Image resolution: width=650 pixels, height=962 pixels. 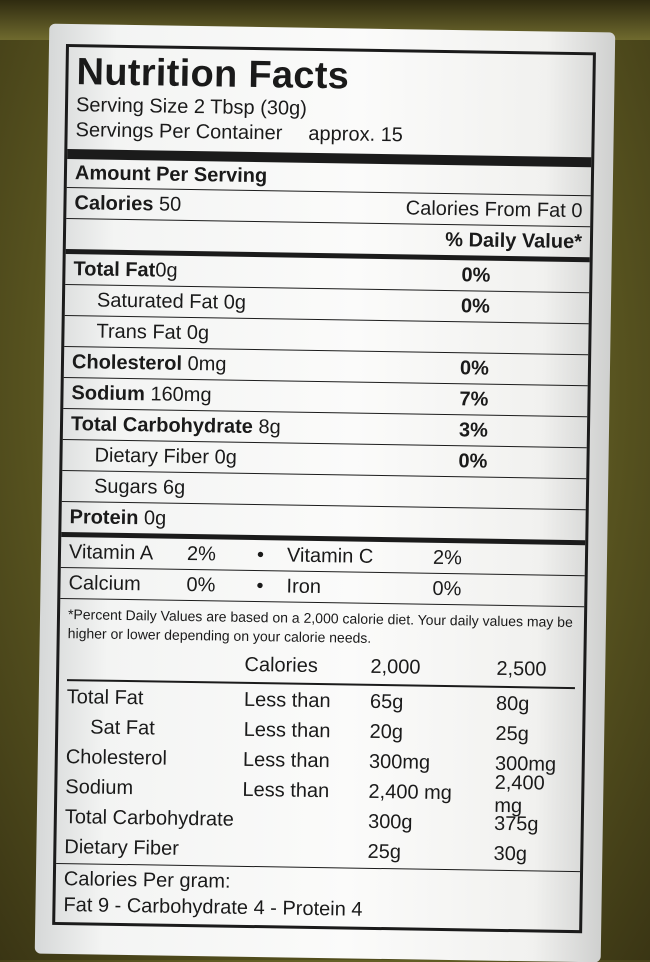 What do you see at coordinates (104, 583) in the screenshot?
I see `vitamin-label: Calcium` at bounding box center [104, 583].